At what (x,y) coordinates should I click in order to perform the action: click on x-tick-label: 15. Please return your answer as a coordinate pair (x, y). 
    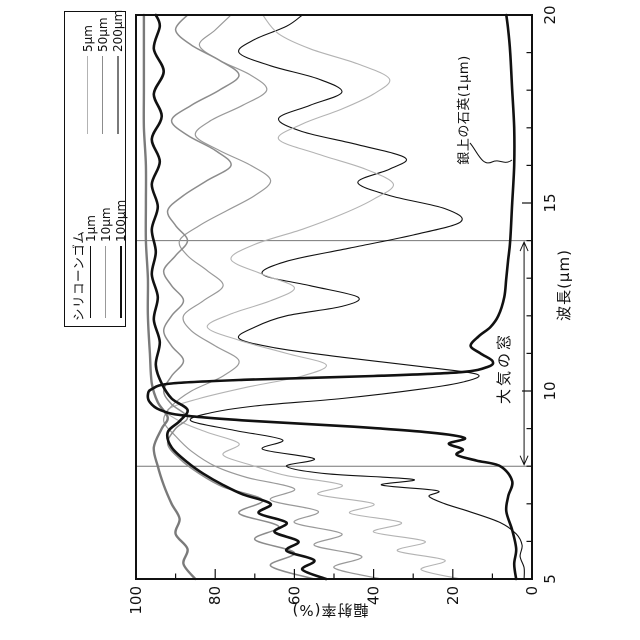
    Looking at the image, I should click on (550, 202).